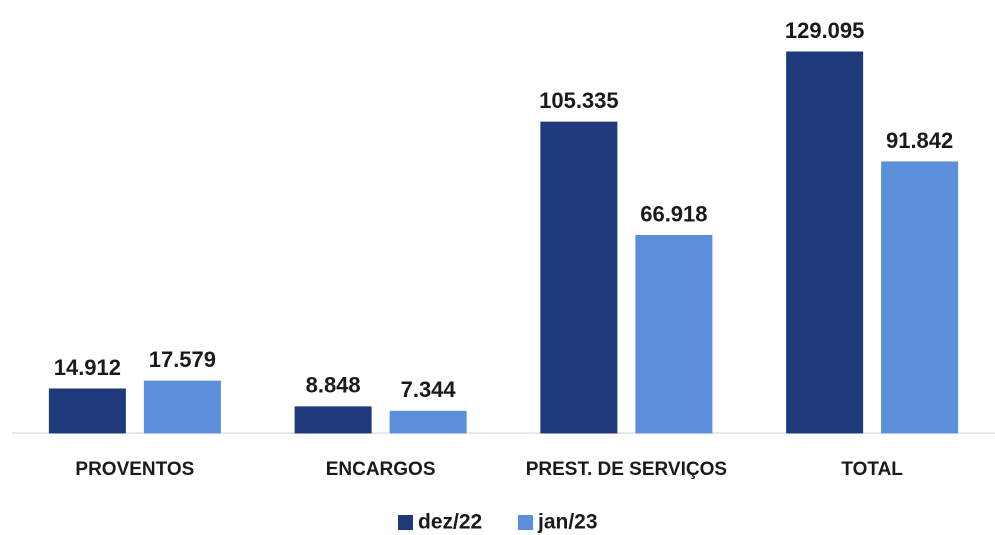  Describe the element at coordinates (673, 213) in the screenshot. I see `value-label: 66.918` at that location.